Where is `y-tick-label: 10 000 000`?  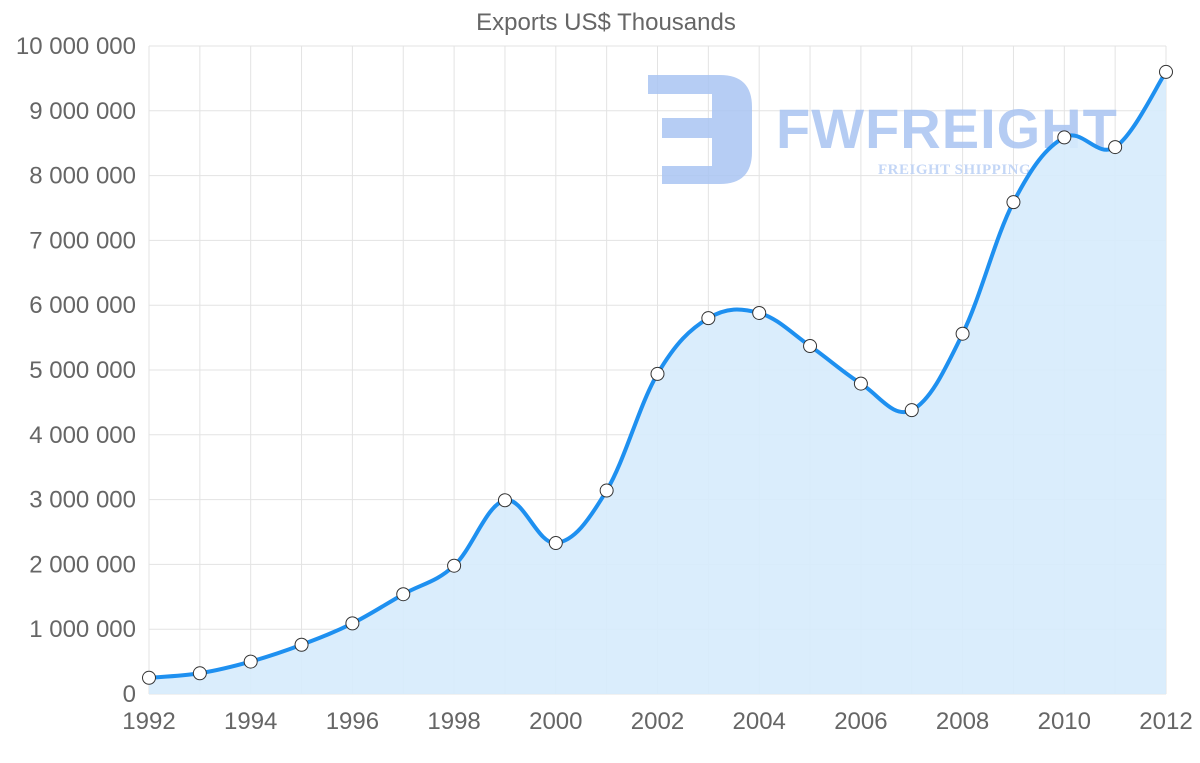
y-tick-label: 10 000 000 is located at coordinates (76, 46).